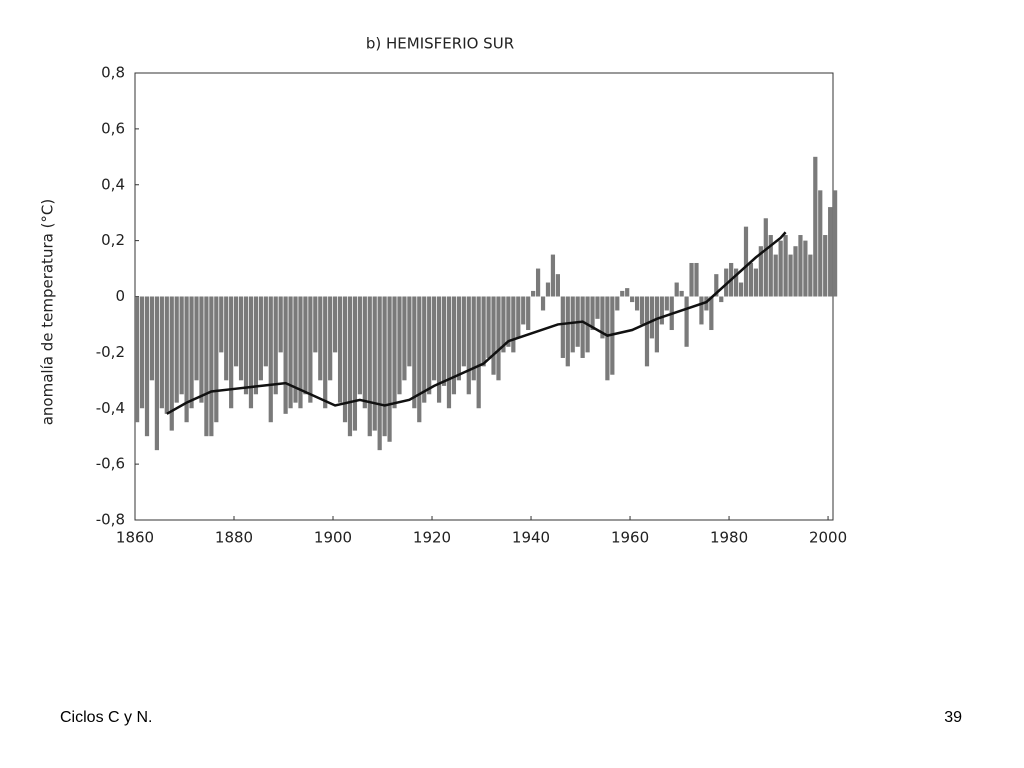  I want to click on x-tick-label: 1900, so click(333, 538).